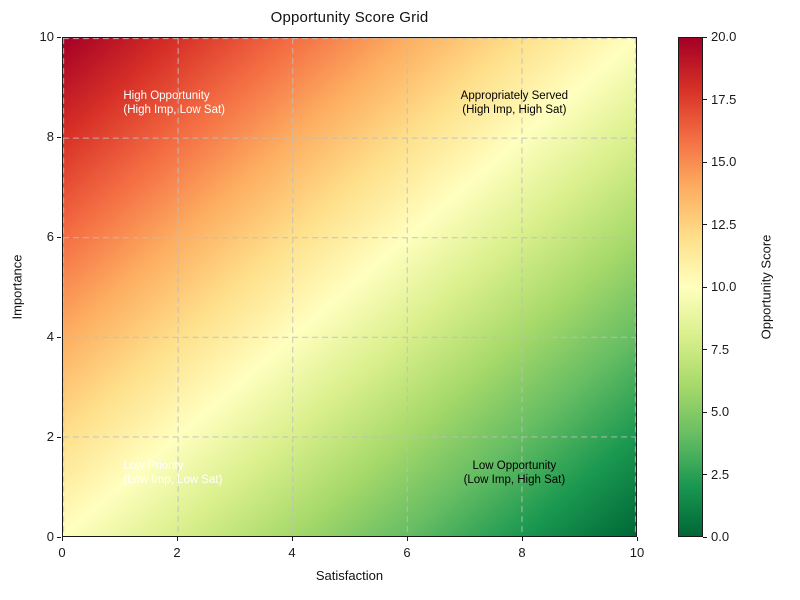 The image size is (800, 600). Describe the element at coordinates (50, 536) in the screenshot. I see `y-tick-label: 0` at that location.